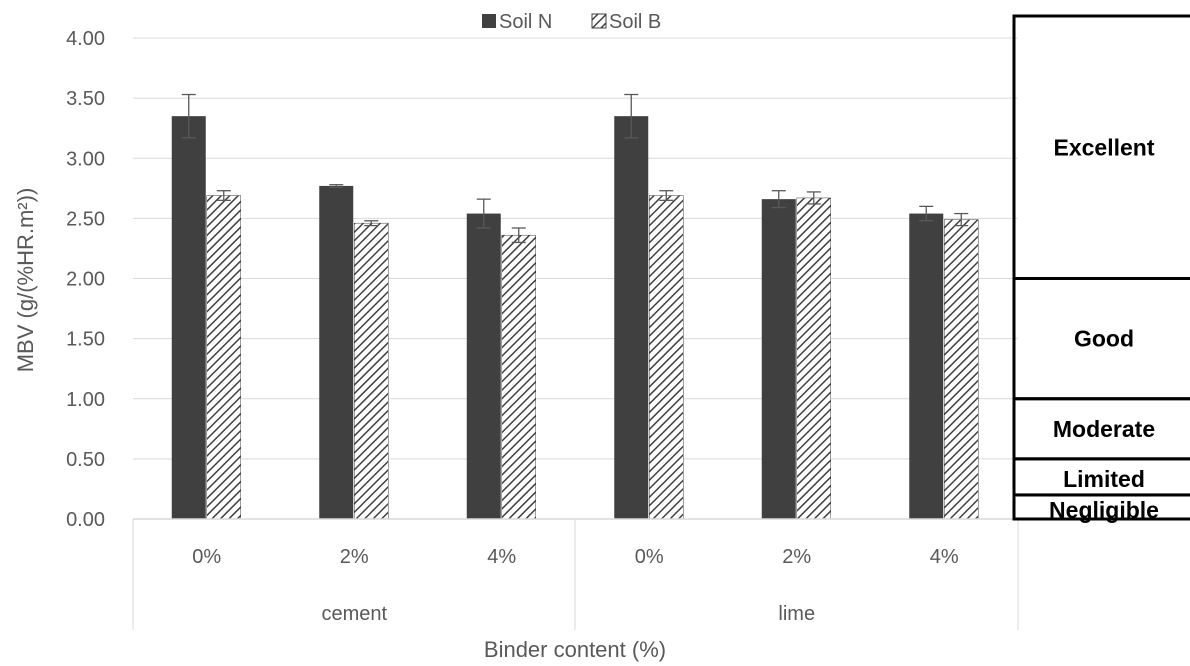  Describe the element at coordinates (25, 280) in the screenshot. I see `y-axis-title: MBV (g/(%HR.m²))` at that location.